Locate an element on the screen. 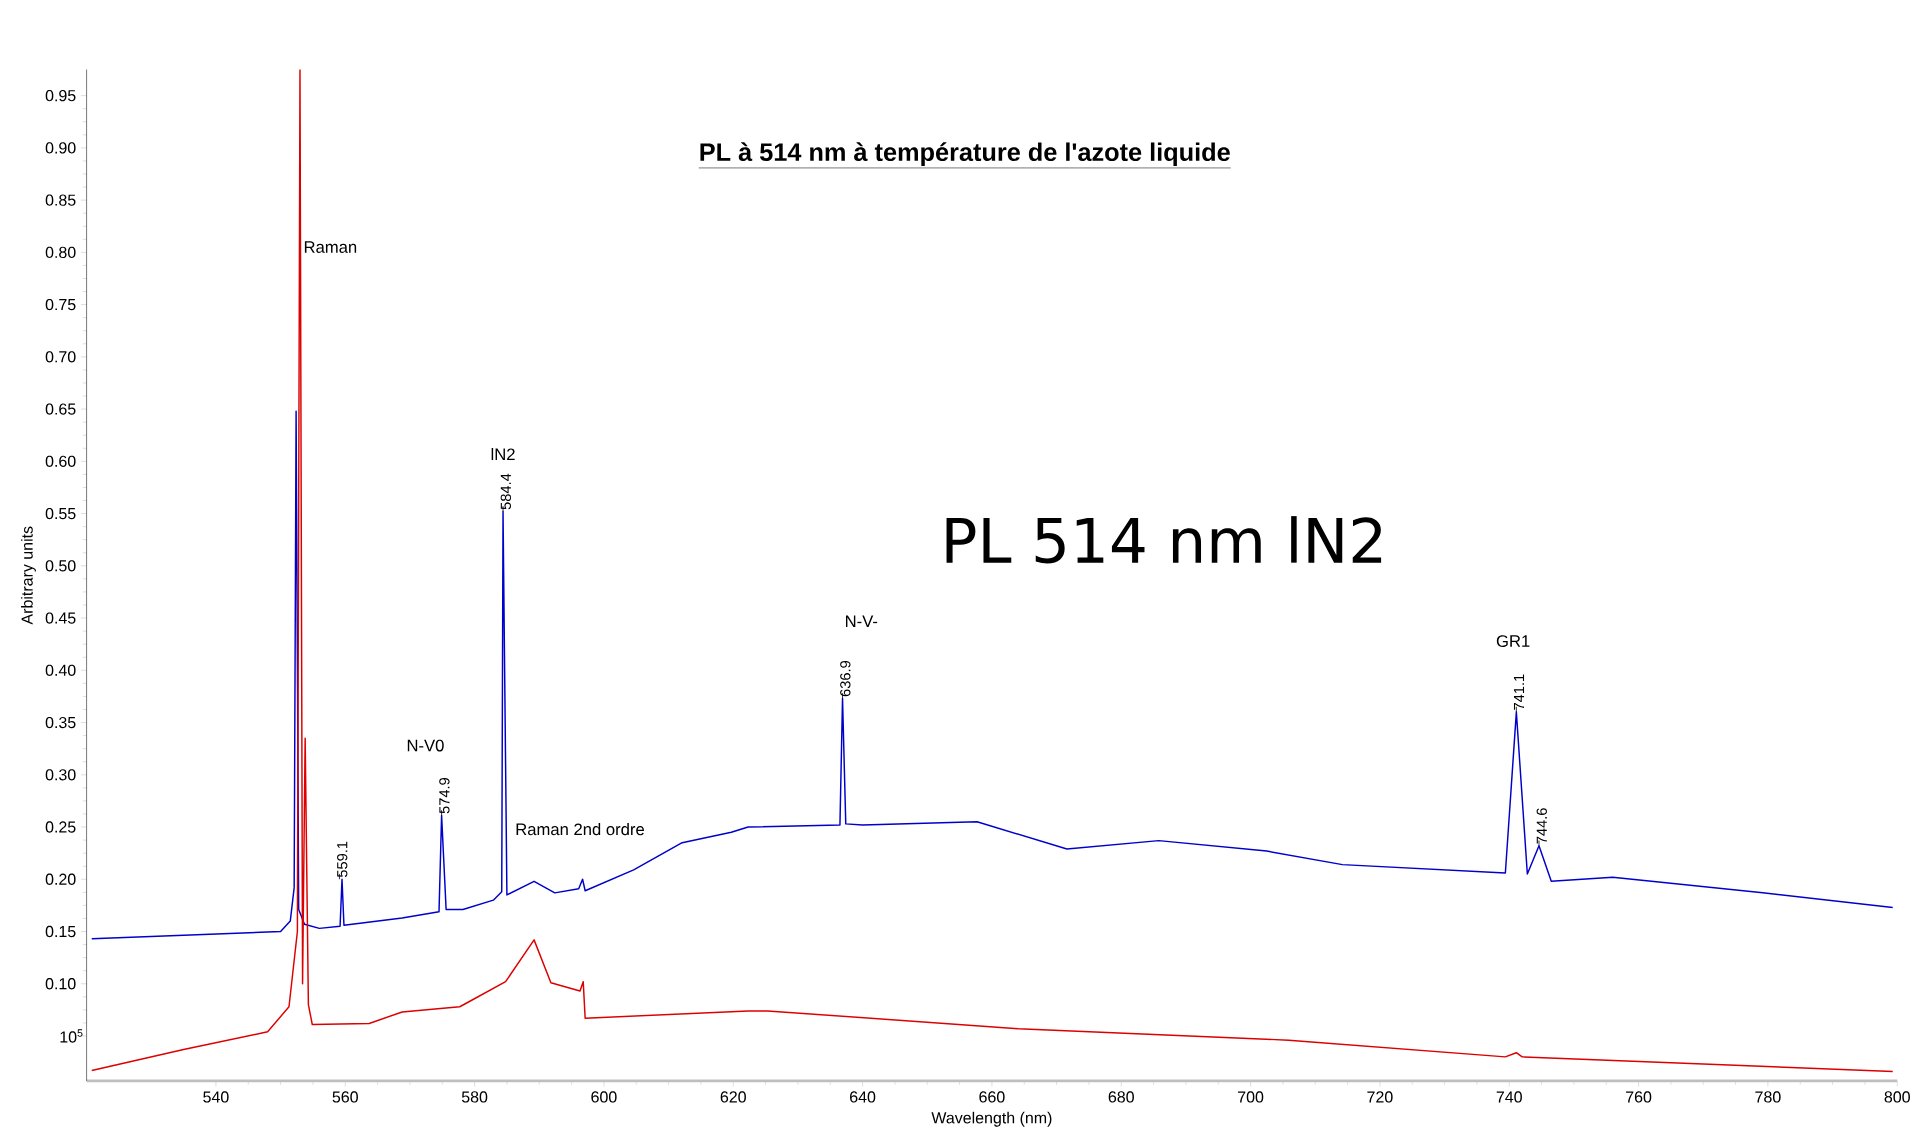  annotation: 744.6 is located at coordinates (1541, 826).